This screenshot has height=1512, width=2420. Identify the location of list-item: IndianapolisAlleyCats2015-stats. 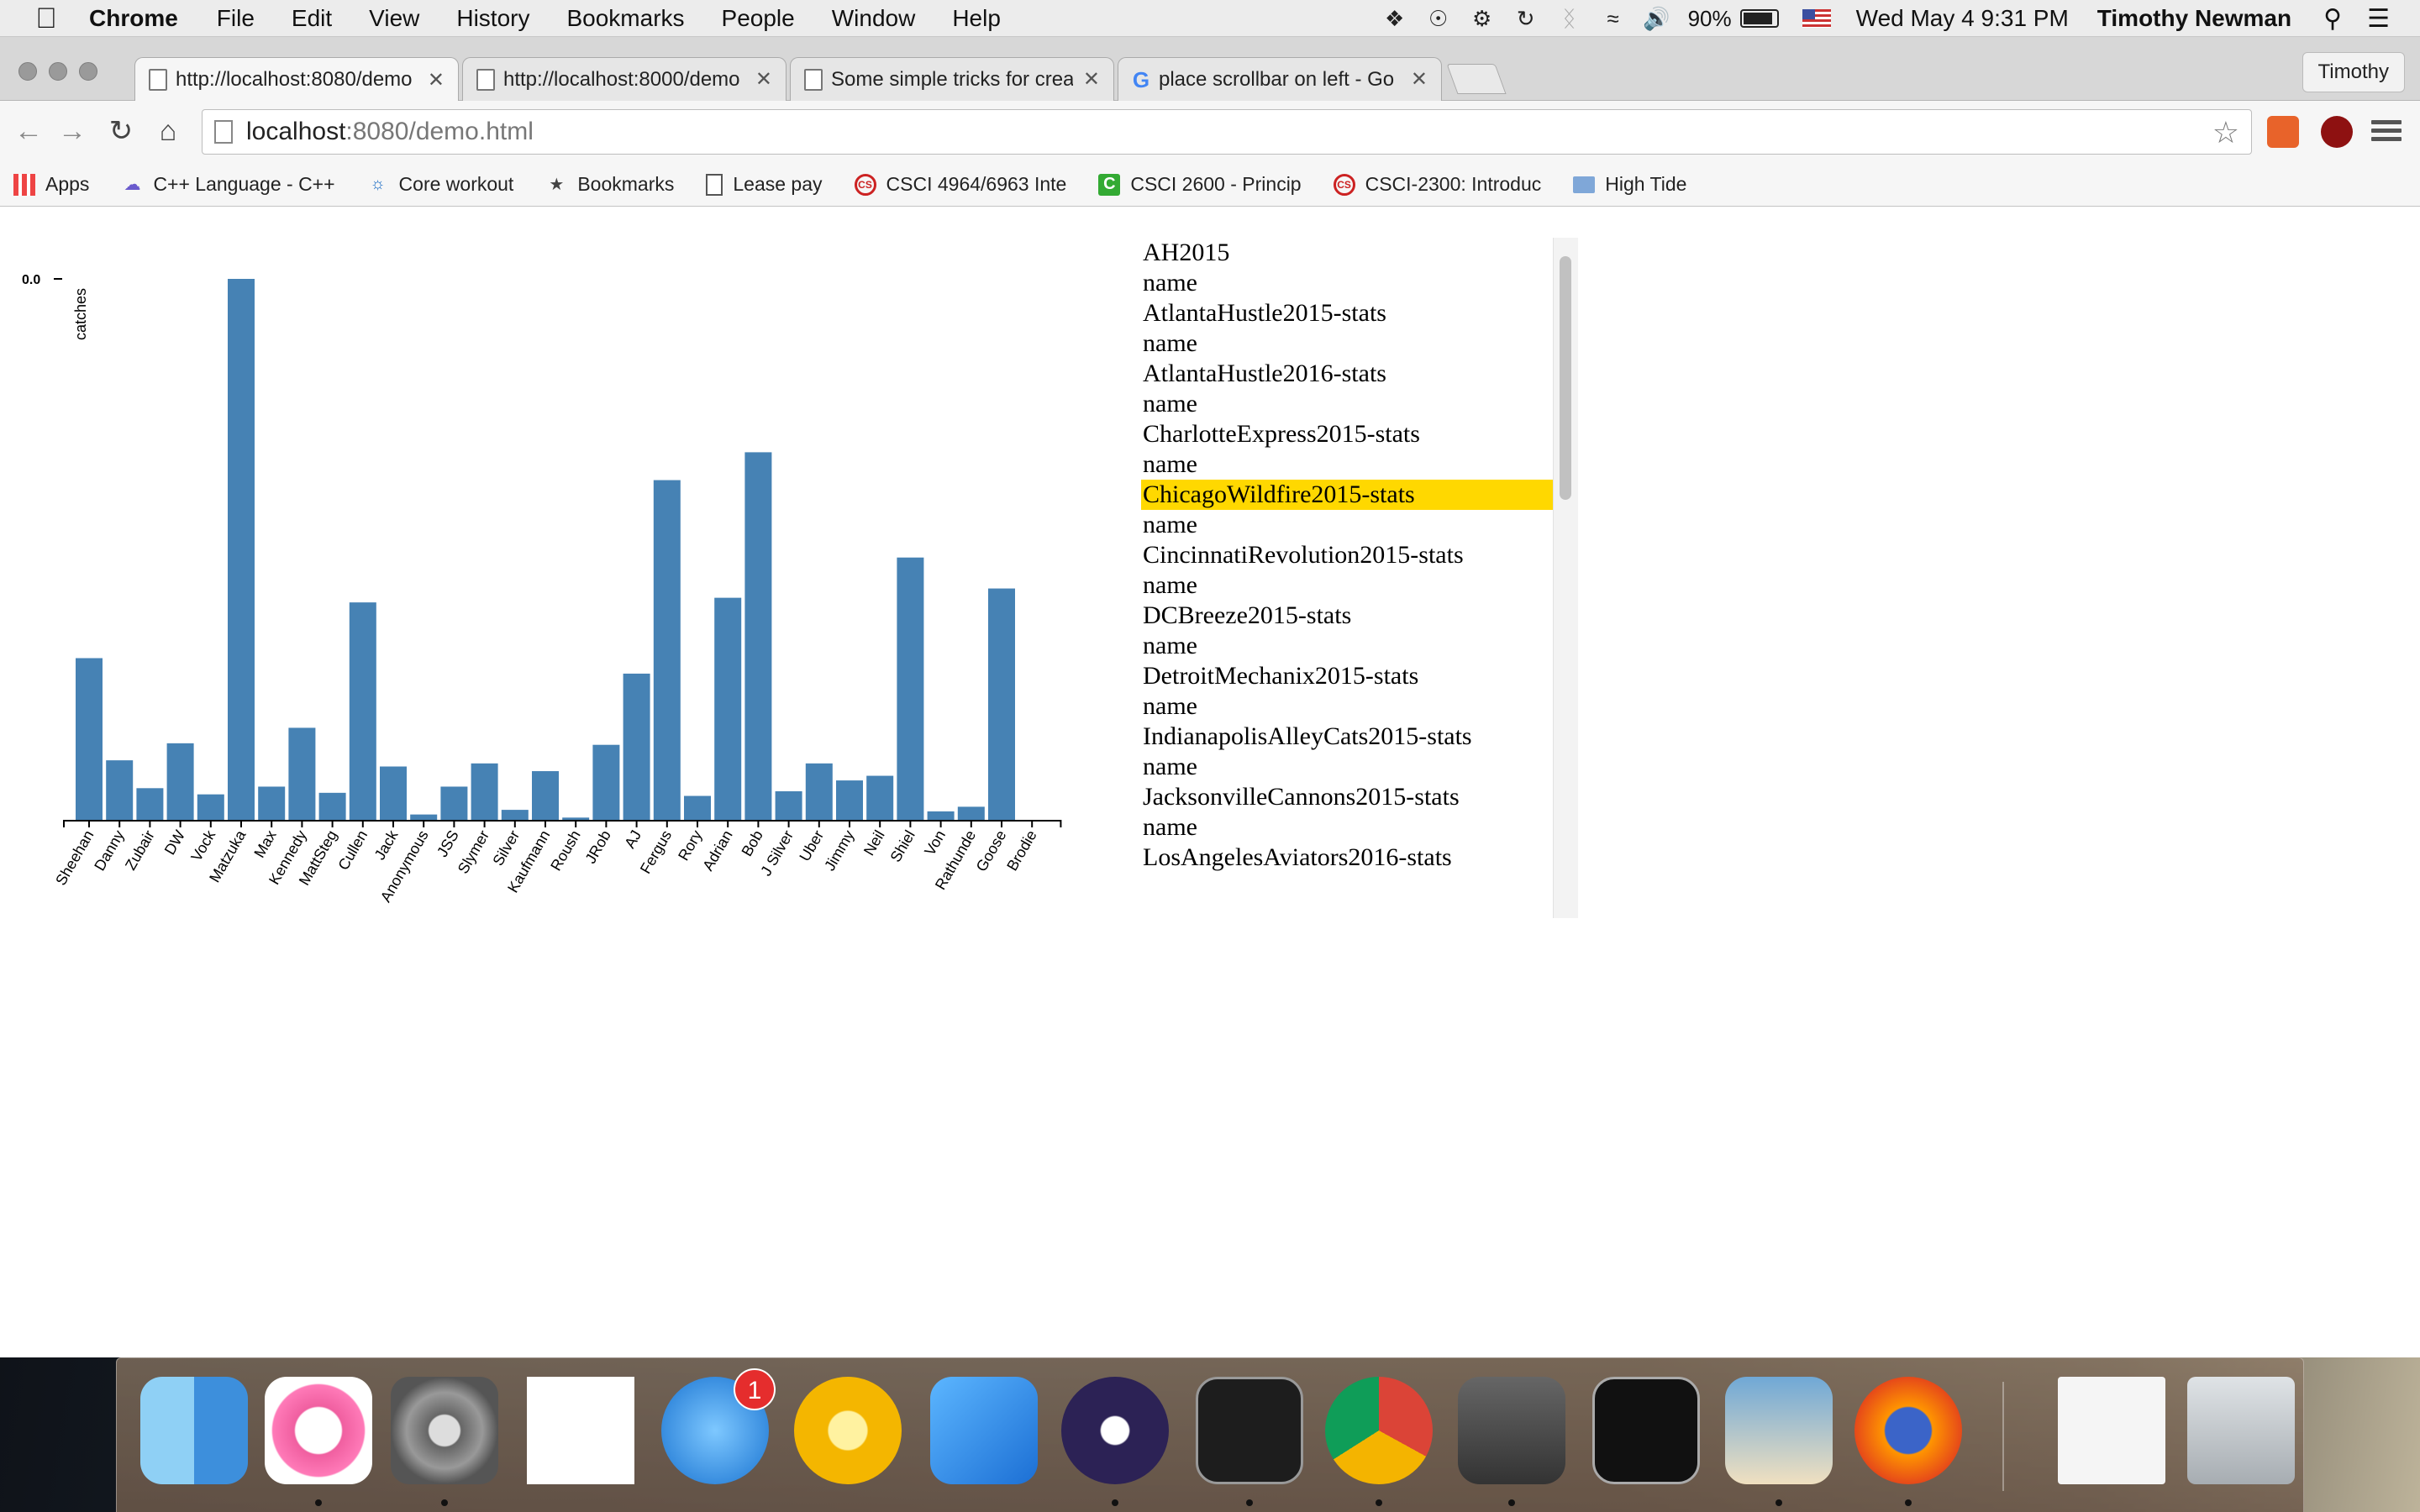
(1307, 736).